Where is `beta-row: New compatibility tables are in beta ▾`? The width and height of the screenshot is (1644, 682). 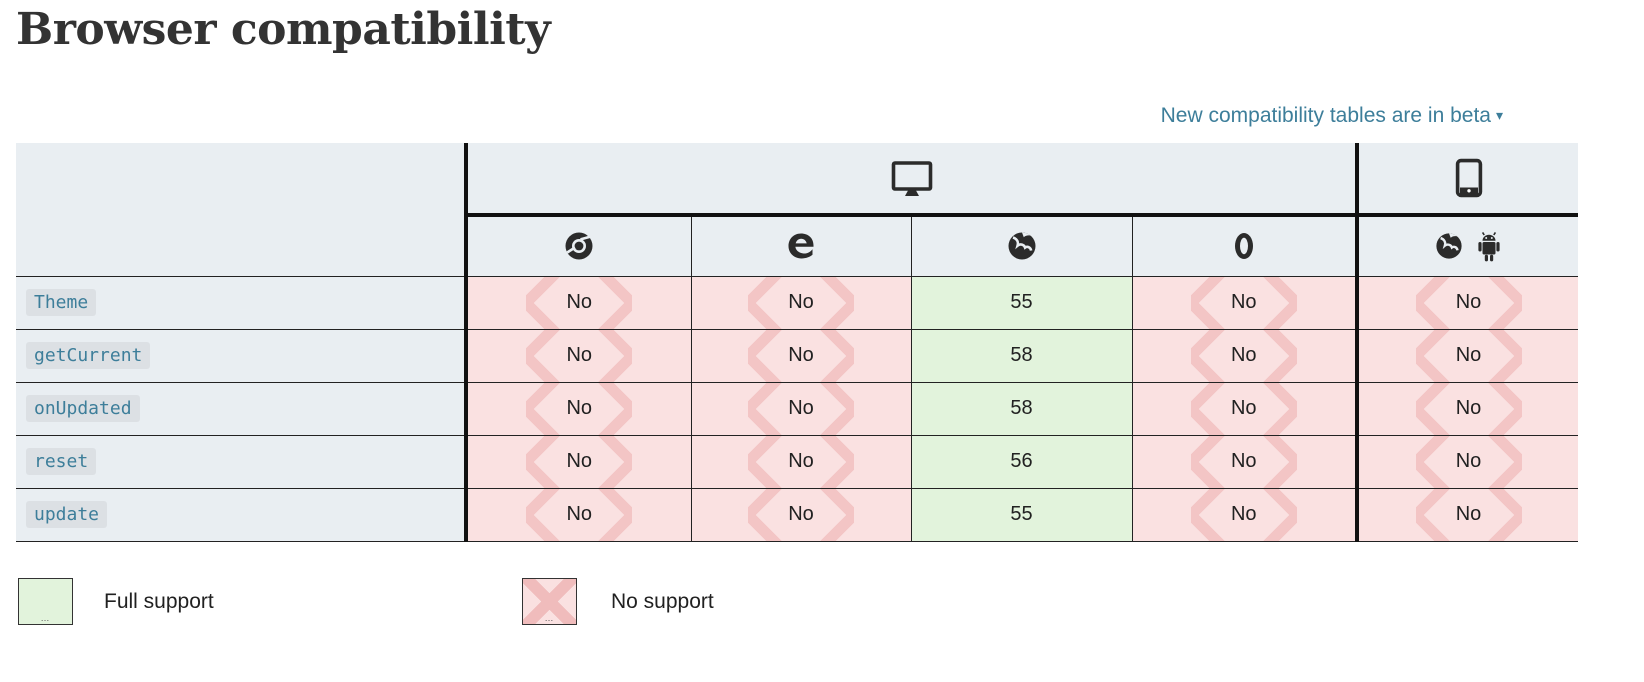 beta-row: New compatibility tables are in beta ▾ is located at coordinates (1332, 116).